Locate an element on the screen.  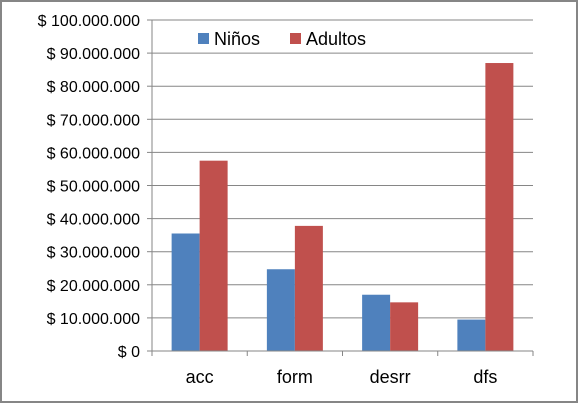
x-category-label: dfs is located at coordinates (485, 377).